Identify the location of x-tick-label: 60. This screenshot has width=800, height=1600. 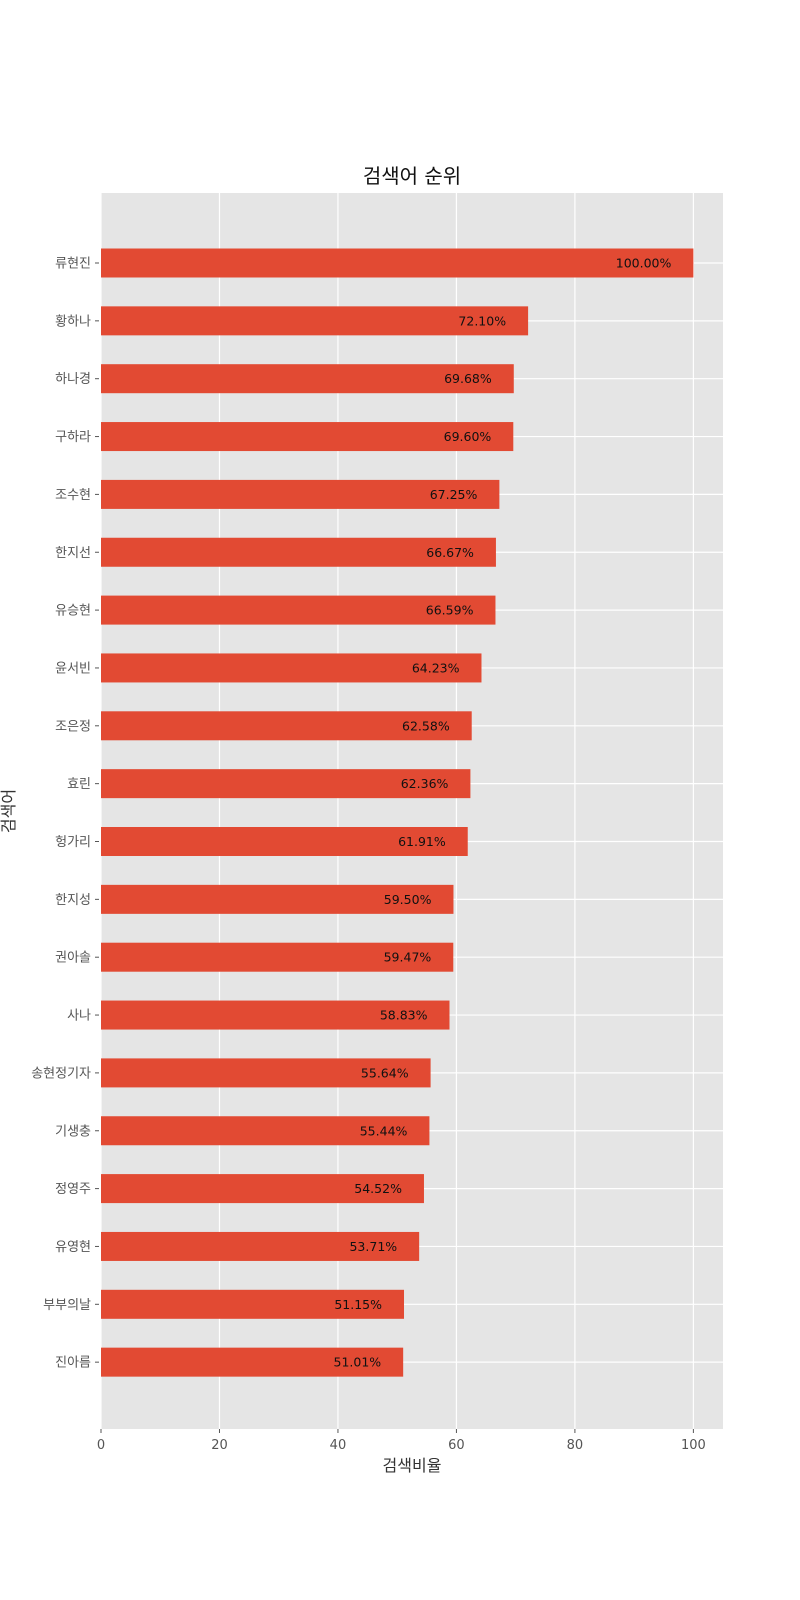
(456, 1445).